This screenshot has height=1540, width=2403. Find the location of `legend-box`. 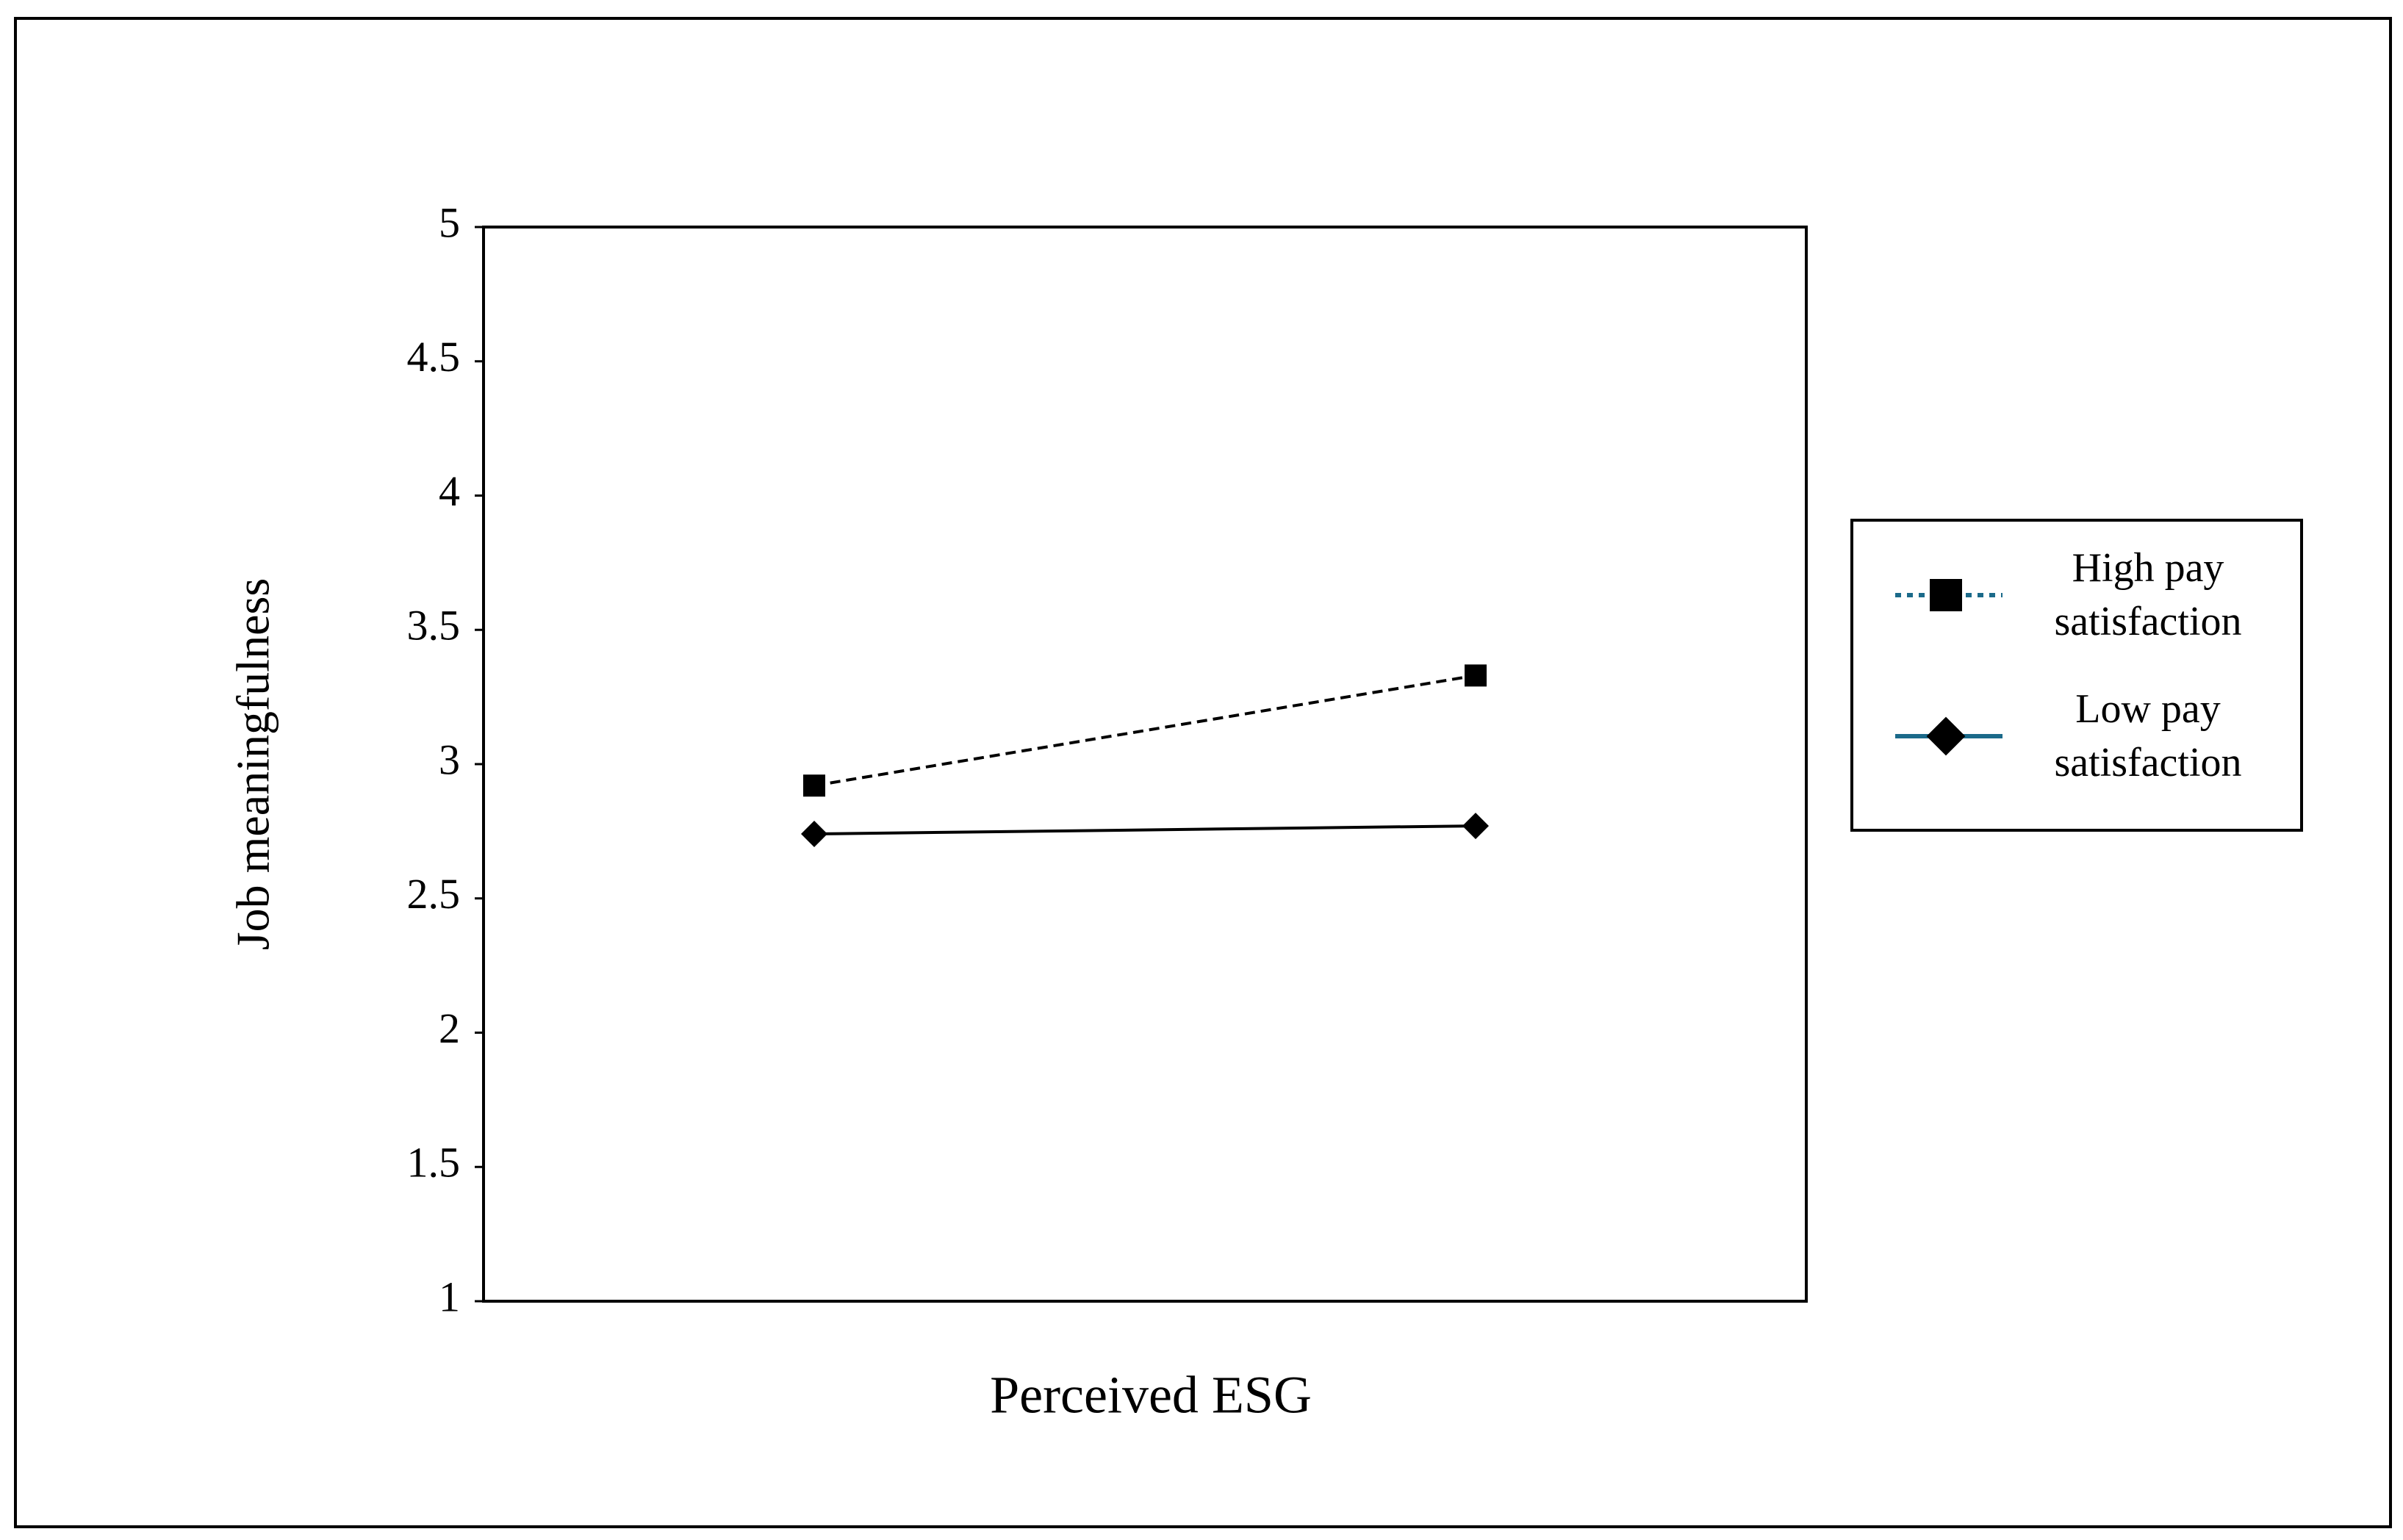

legend-box is located at coordinates (2076, 675).